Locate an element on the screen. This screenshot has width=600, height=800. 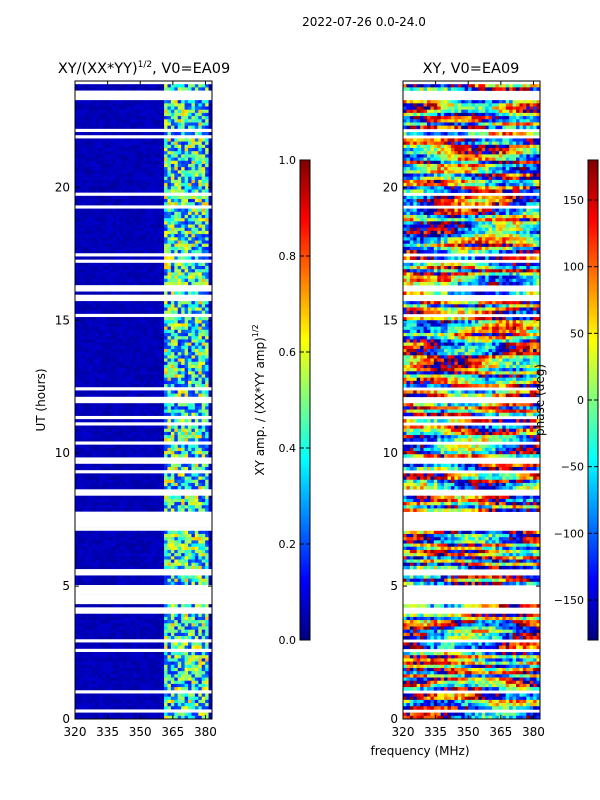
colorbar-tick-label: 0.8 is located at coordinates (288, 256).